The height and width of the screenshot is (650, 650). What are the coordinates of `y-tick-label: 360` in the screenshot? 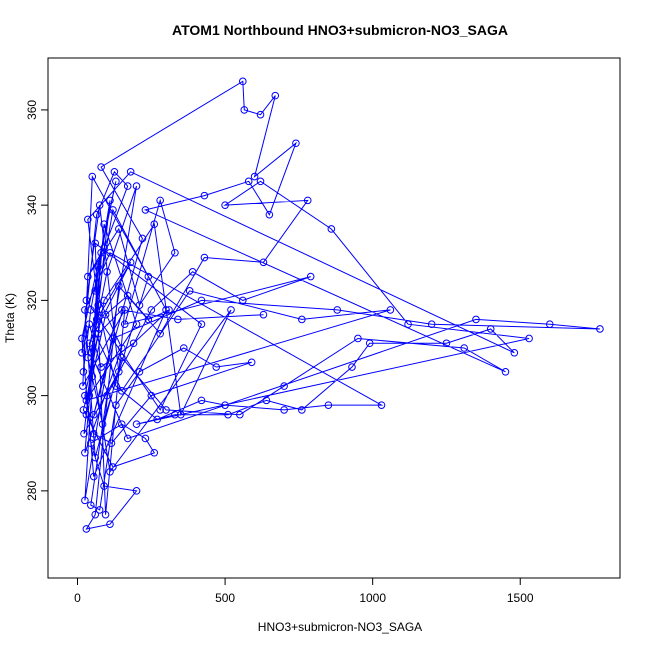 It's located at (32, 110).